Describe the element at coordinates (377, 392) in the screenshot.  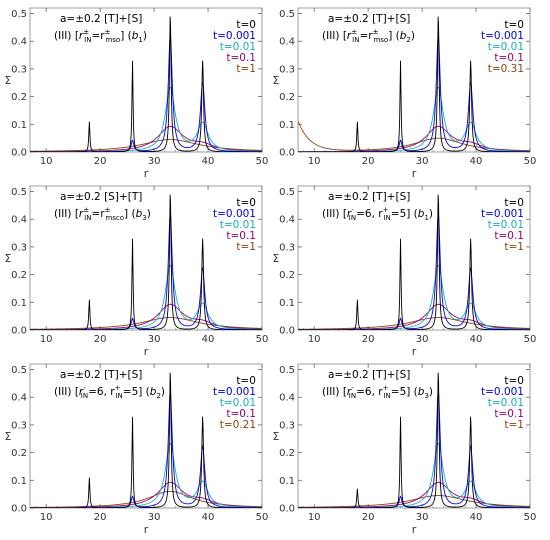
I see `title-line-2: (III) [r-IN=6, r+ IN=5] (b3)` at that location.